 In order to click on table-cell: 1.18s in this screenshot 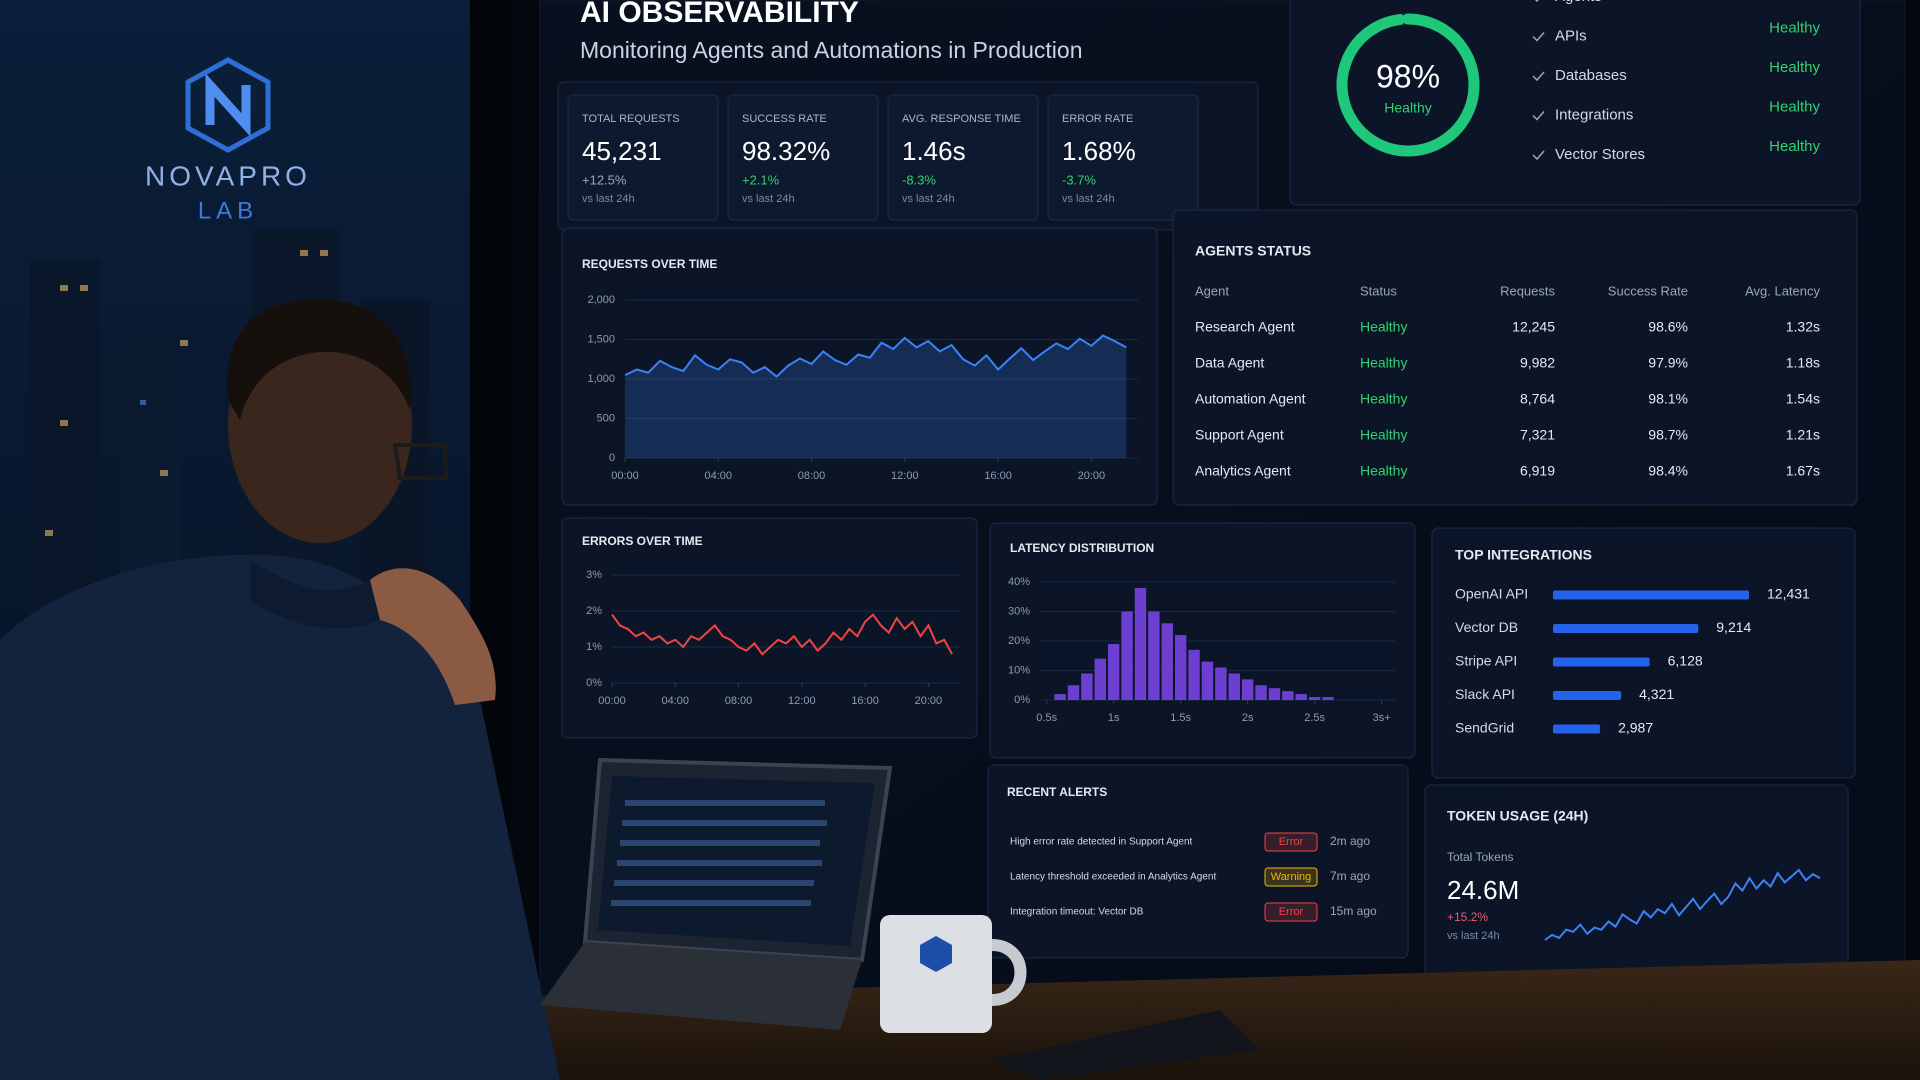, I will do `click(1803, 363)`.